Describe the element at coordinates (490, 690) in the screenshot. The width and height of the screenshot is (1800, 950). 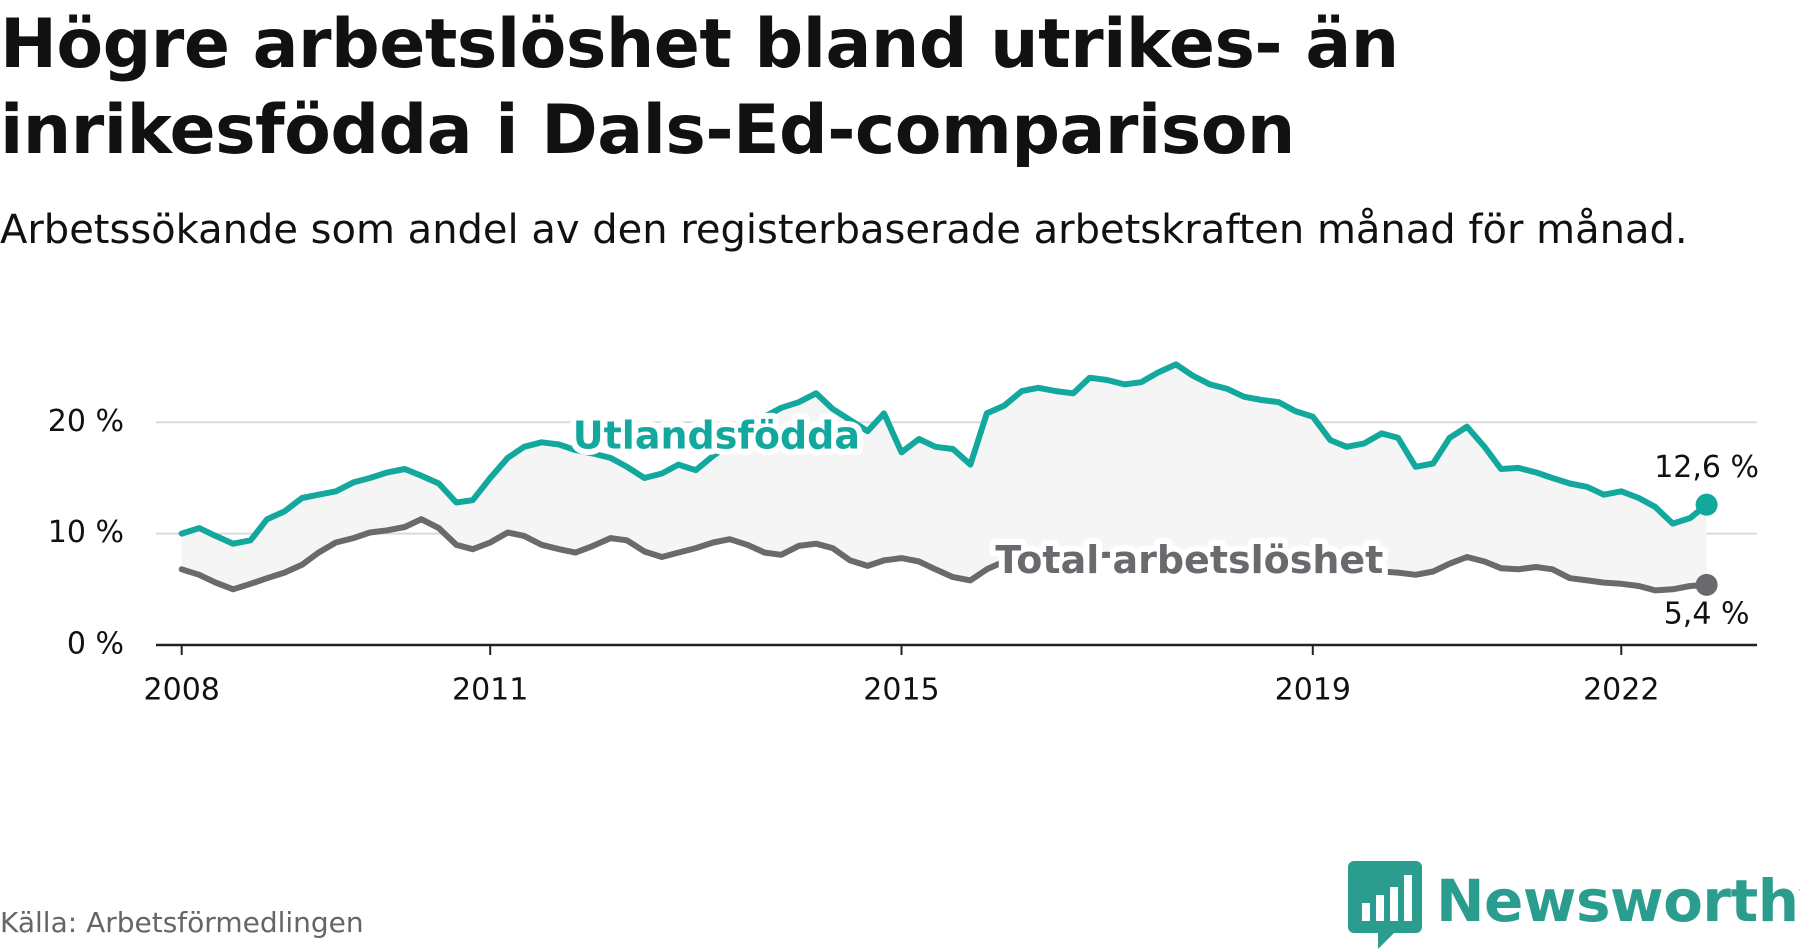
I see `x-tick-label: 2011` at that location.